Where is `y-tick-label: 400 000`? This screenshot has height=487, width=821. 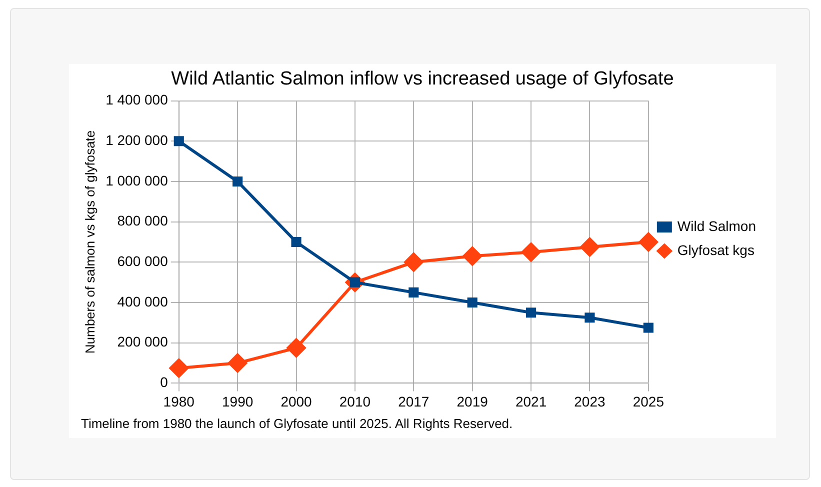
y-tick-label: 400 000 is located at coordinates (142, 301).